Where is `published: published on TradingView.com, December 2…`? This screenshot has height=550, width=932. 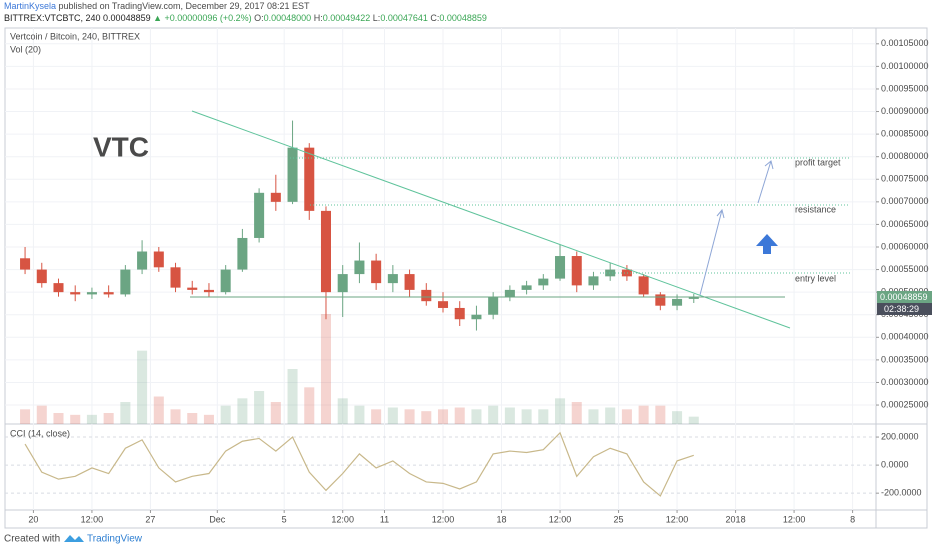
published: published on TradingView.com, December 2… is located at coordinates (184, 6).